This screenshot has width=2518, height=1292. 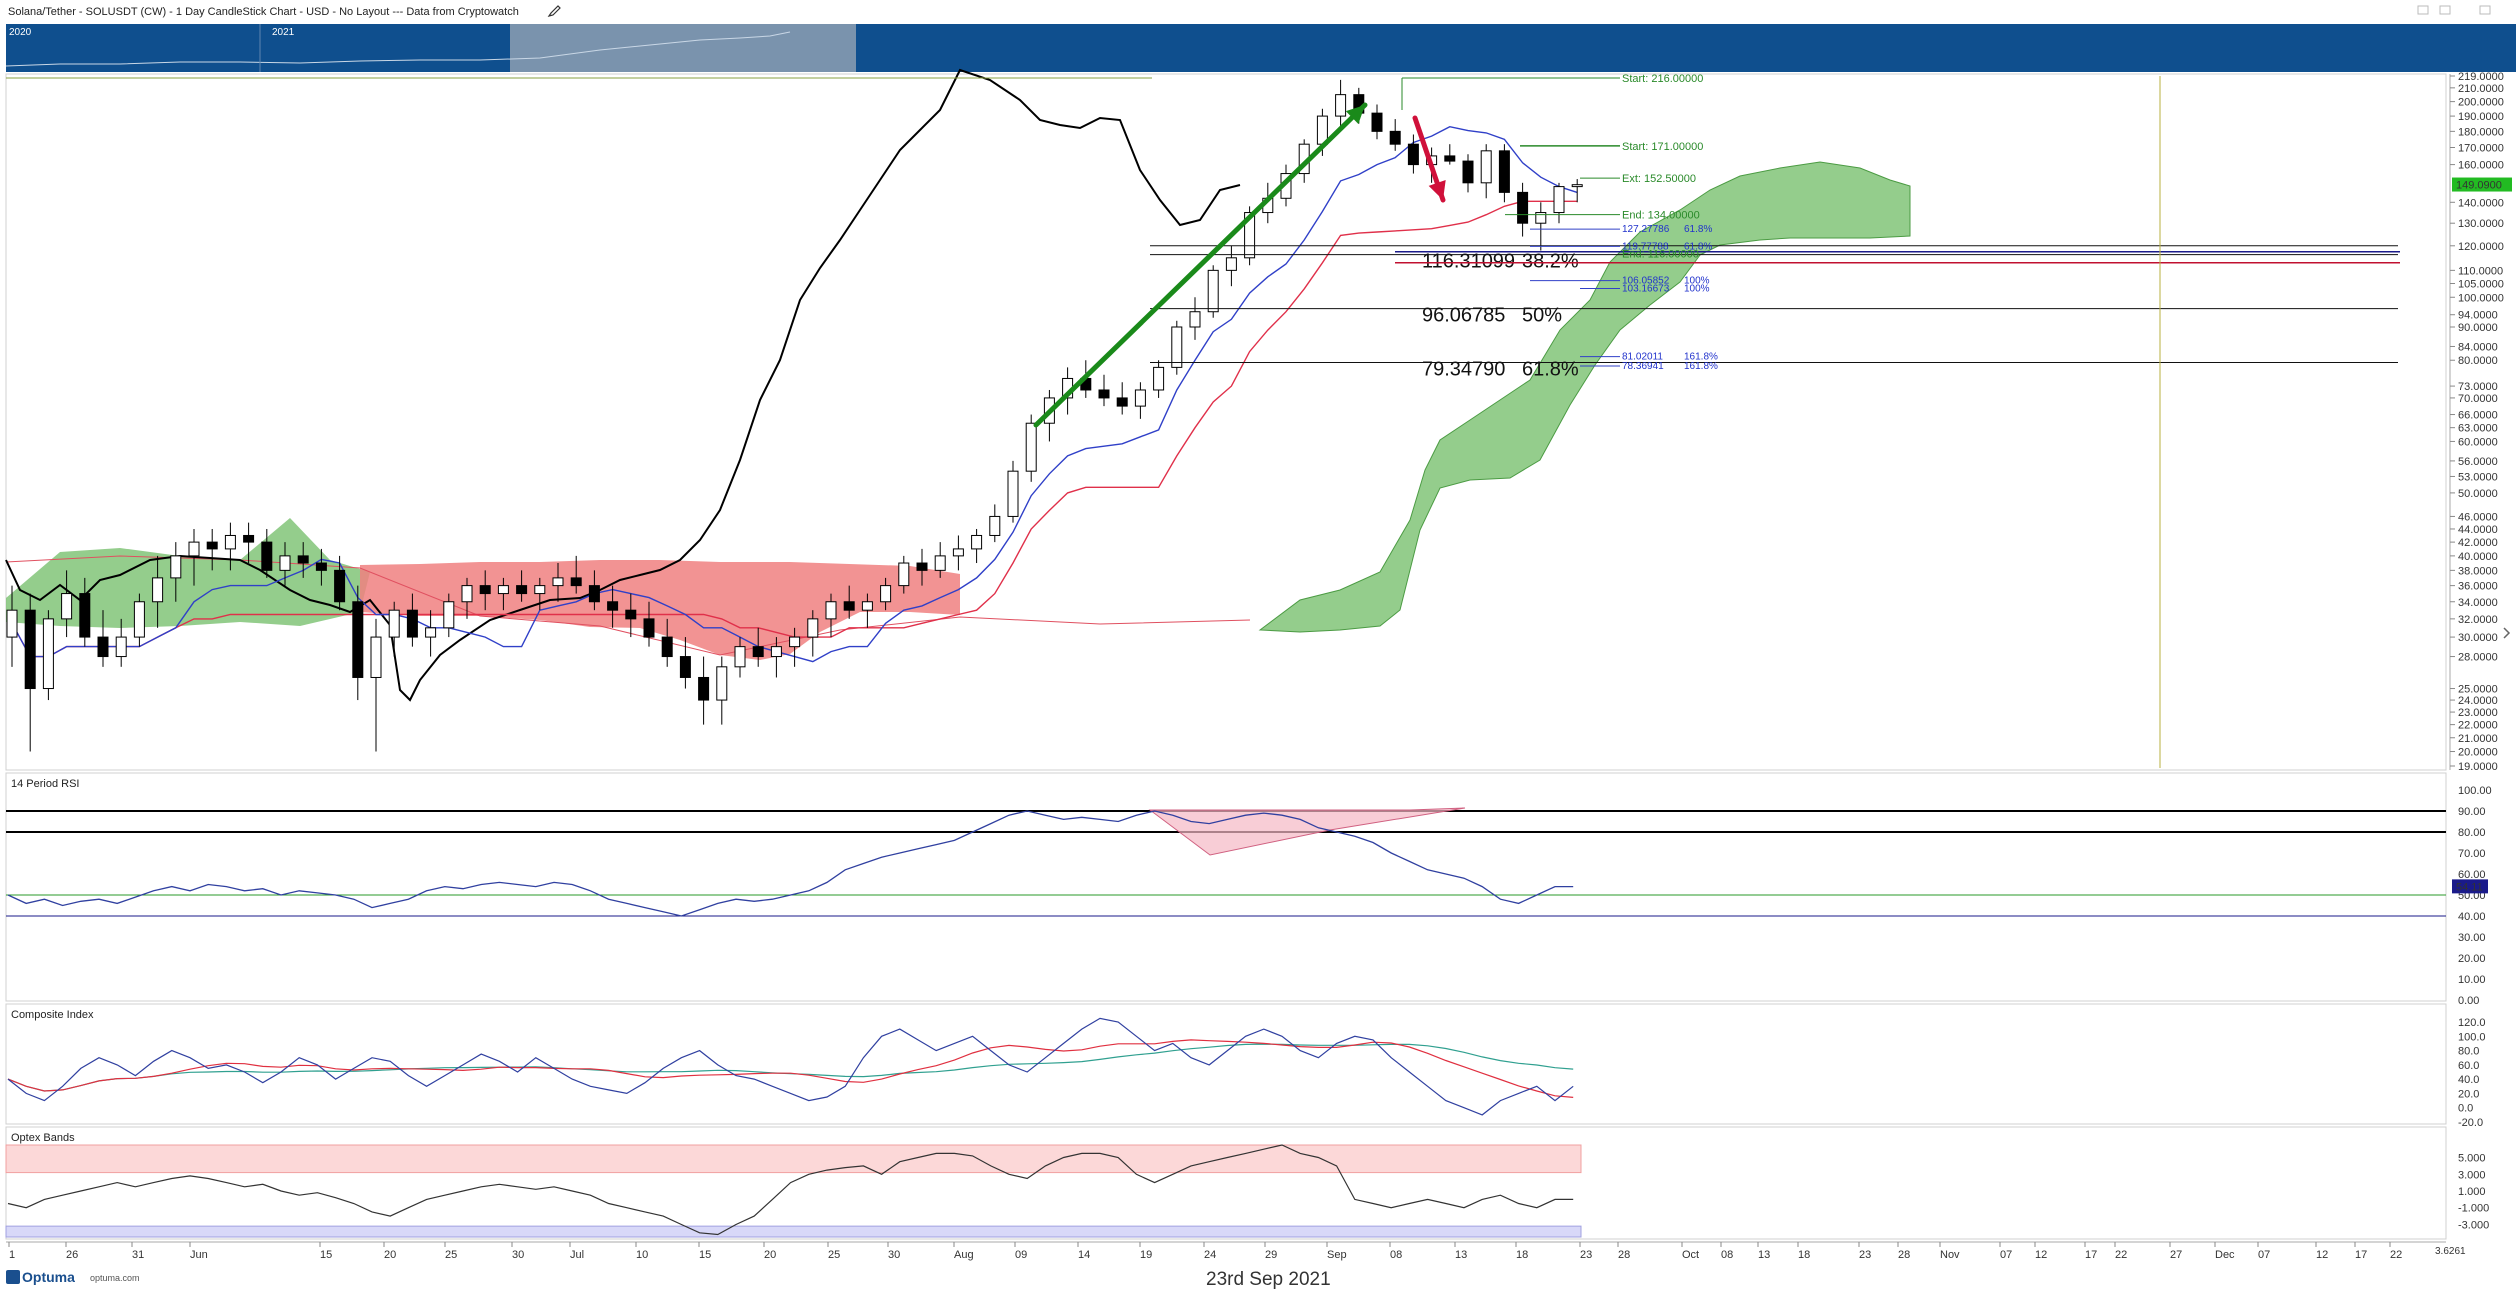 What do you see at coordinates (1584, 397) in the screenshot?
I see `ichimoku-cloud-future` at bounding box center [1584, 397].